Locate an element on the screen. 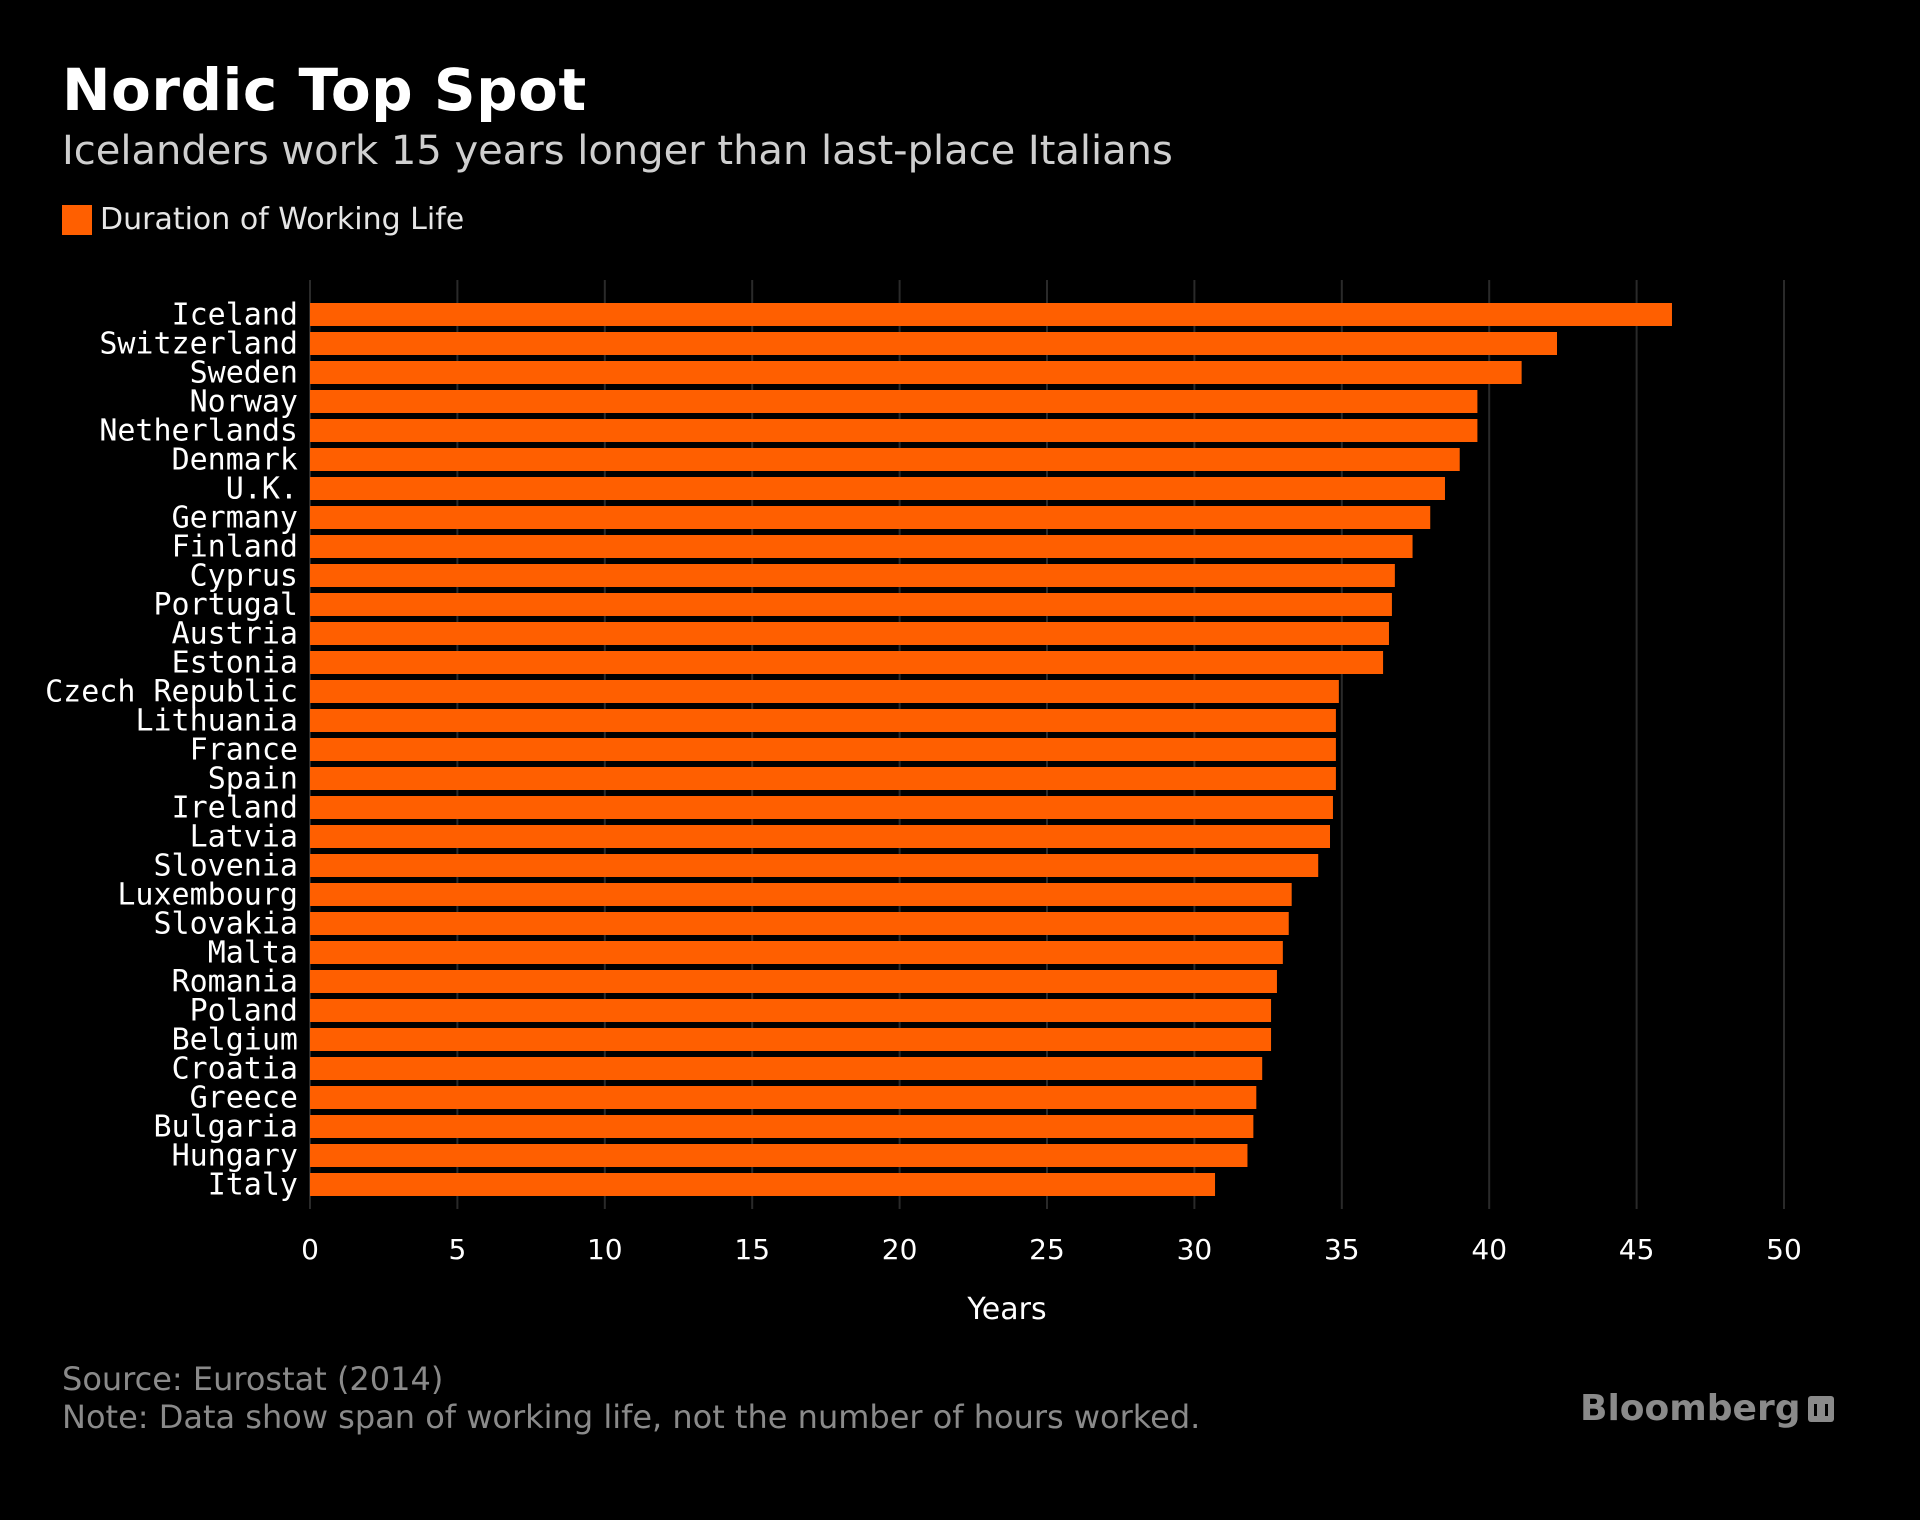 This screenshot has height=1520, width=1920. category-label: Finland is located at coordinates (235, 547).